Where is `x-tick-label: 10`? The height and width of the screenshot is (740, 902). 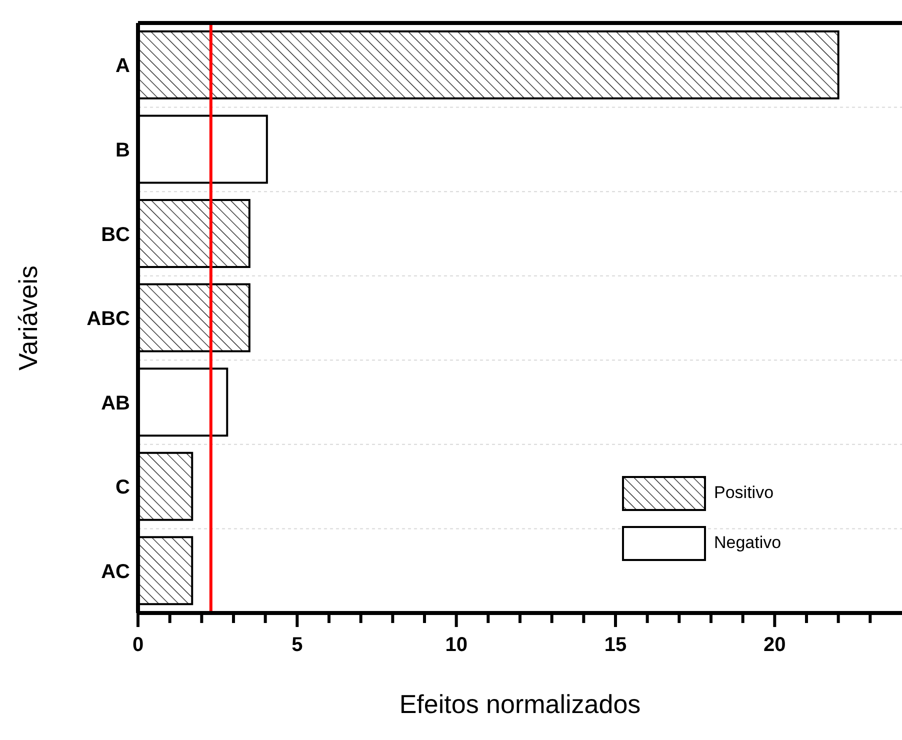
x-tick-label: 10 is located at coordinates (456, 645).